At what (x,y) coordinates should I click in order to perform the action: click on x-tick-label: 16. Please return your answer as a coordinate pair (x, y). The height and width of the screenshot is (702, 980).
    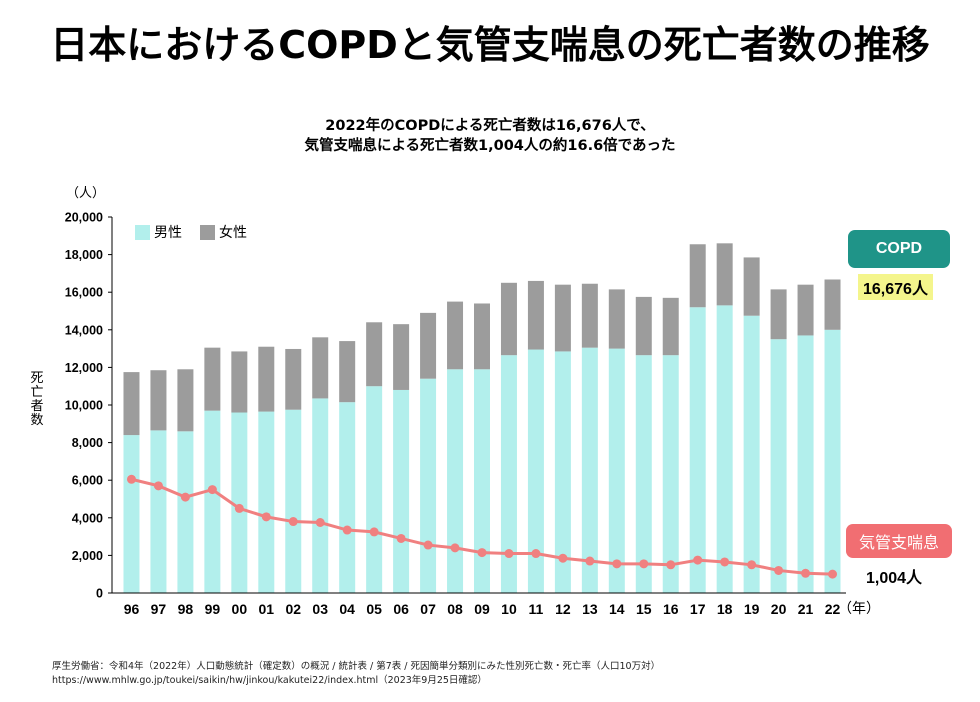
    Looking at the image, I should click on (671, 609).